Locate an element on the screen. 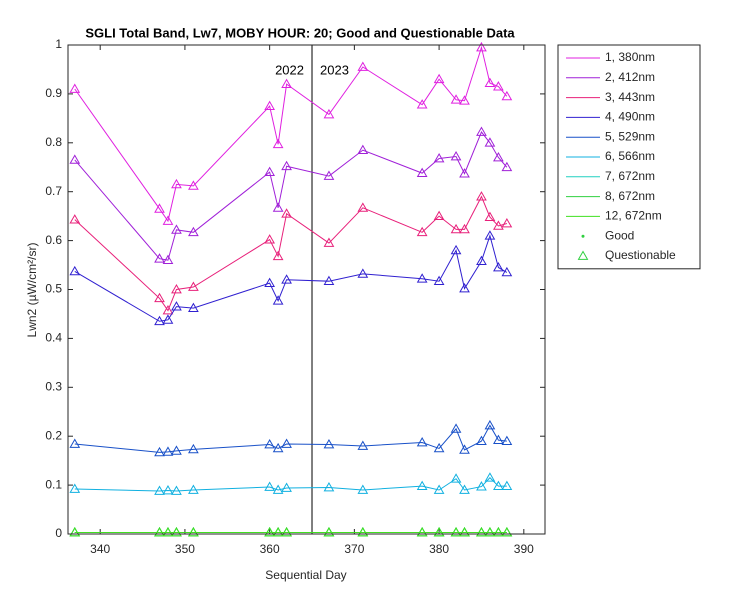  legend-label: Good is located at coordinates (619, 235).